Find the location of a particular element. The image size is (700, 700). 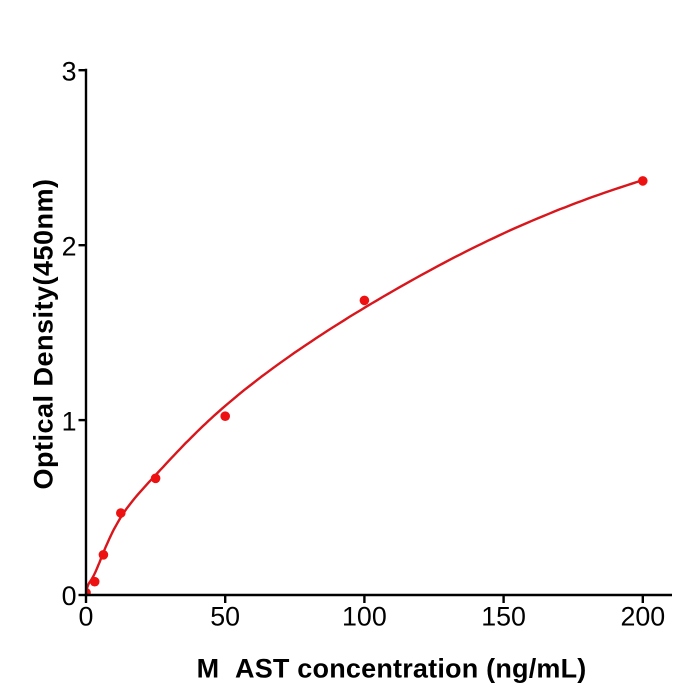

svg-text: 1 is located at coordinates (69, 421).